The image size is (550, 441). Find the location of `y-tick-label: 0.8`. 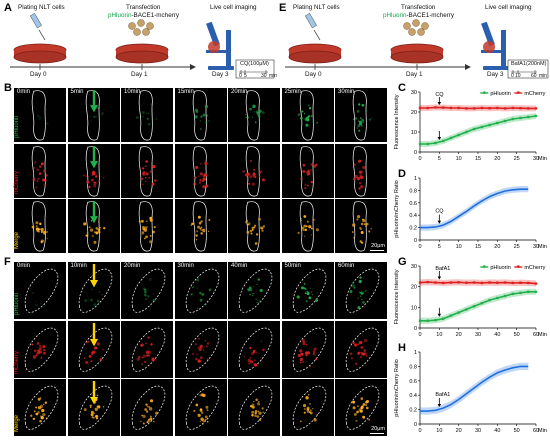

y-tick-label: 0.8 is located at coordinates (413, 367).